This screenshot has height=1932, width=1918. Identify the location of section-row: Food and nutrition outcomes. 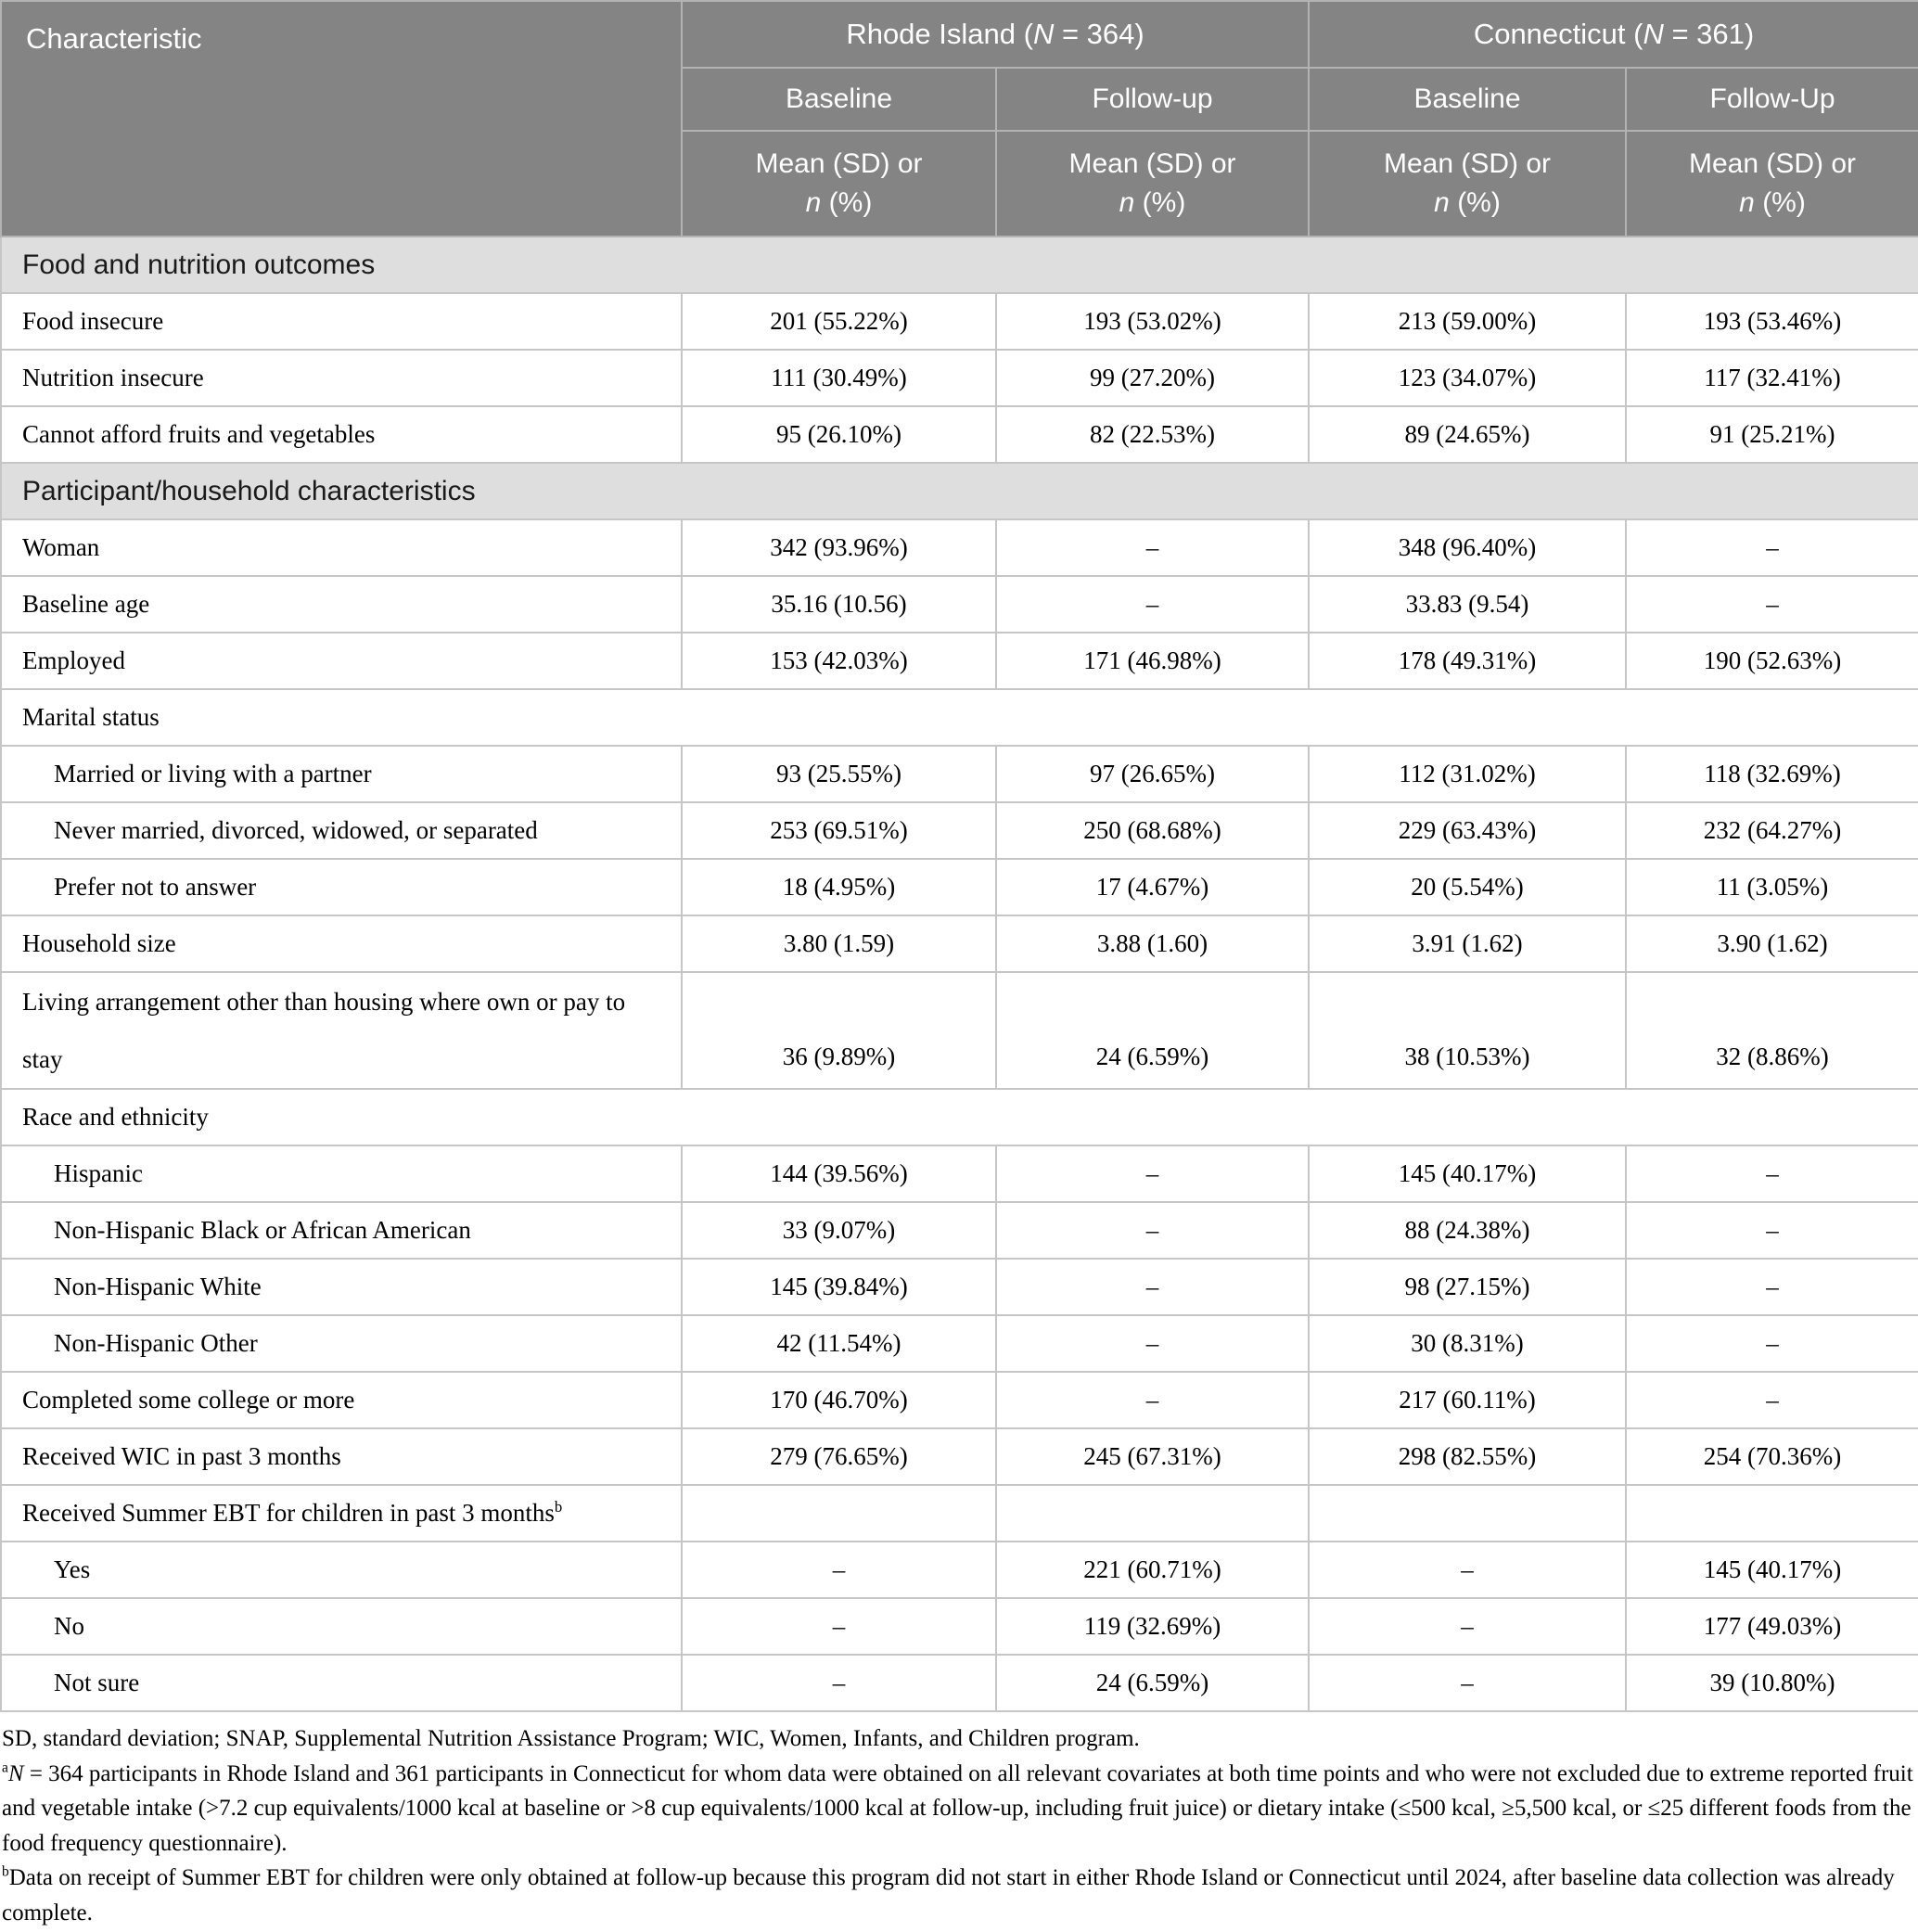
(959, 265).